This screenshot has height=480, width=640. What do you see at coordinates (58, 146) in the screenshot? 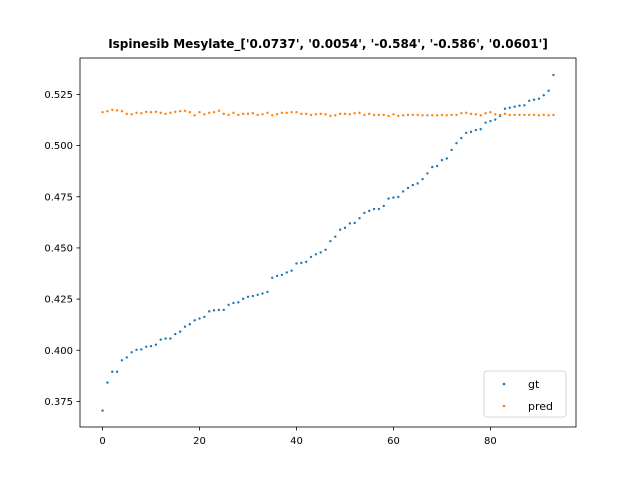
I see `y-tick-label: 0.500` at bounding box center [58, 146].